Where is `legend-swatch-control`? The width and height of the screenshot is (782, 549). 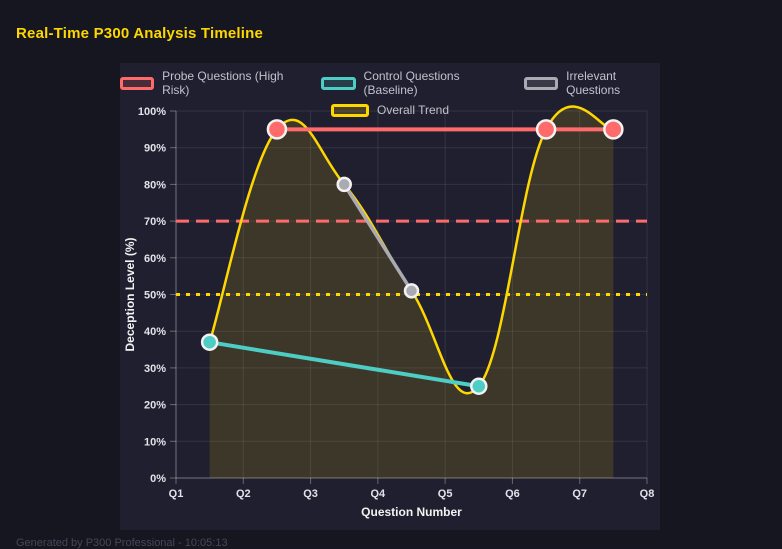
legend-swatch-control is located at coordinates (338, 83).